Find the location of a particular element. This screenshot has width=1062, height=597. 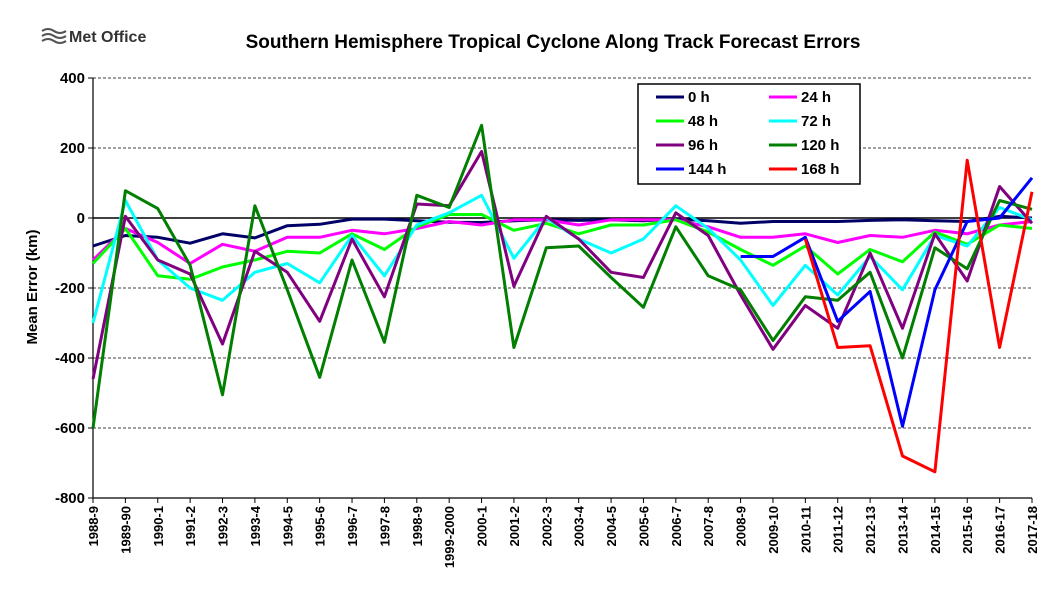

x-tick-label: 2009-10 is located at coordinates (773, 530).